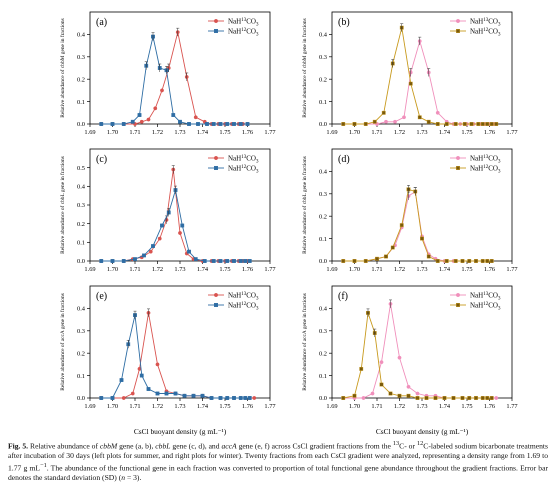 This screenshot has height=501, width=554. What do you see at coordinates (420, 443) in the screenshot?
I see `caption-superscript: 12` at bounding box center [420, 443].